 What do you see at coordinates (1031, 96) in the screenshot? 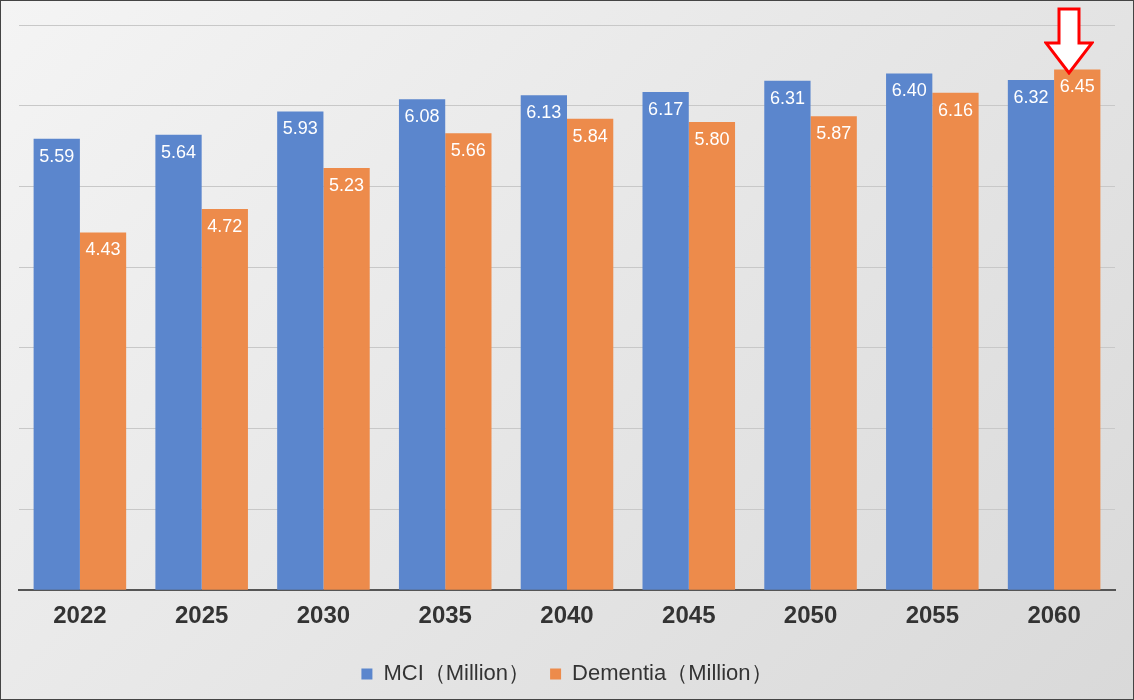
I see `data-label: 6.32` at bounding box center [1031, 96].